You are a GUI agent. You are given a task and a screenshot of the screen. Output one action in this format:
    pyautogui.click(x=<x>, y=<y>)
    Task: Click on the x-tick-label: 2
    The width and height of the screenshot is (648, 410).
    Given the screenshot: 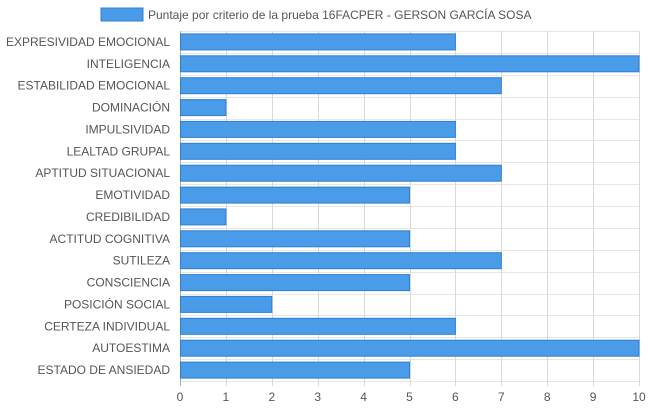 What is the action you would take?
    pyautogui.click(x=271, y=397)
    